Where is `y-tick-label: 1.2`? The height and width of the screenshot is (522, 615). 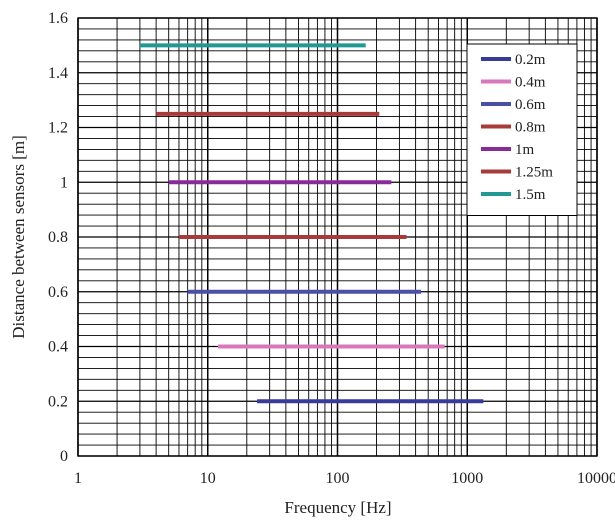 y-tick-label: 1.2 is located at coordinates (58, 128).